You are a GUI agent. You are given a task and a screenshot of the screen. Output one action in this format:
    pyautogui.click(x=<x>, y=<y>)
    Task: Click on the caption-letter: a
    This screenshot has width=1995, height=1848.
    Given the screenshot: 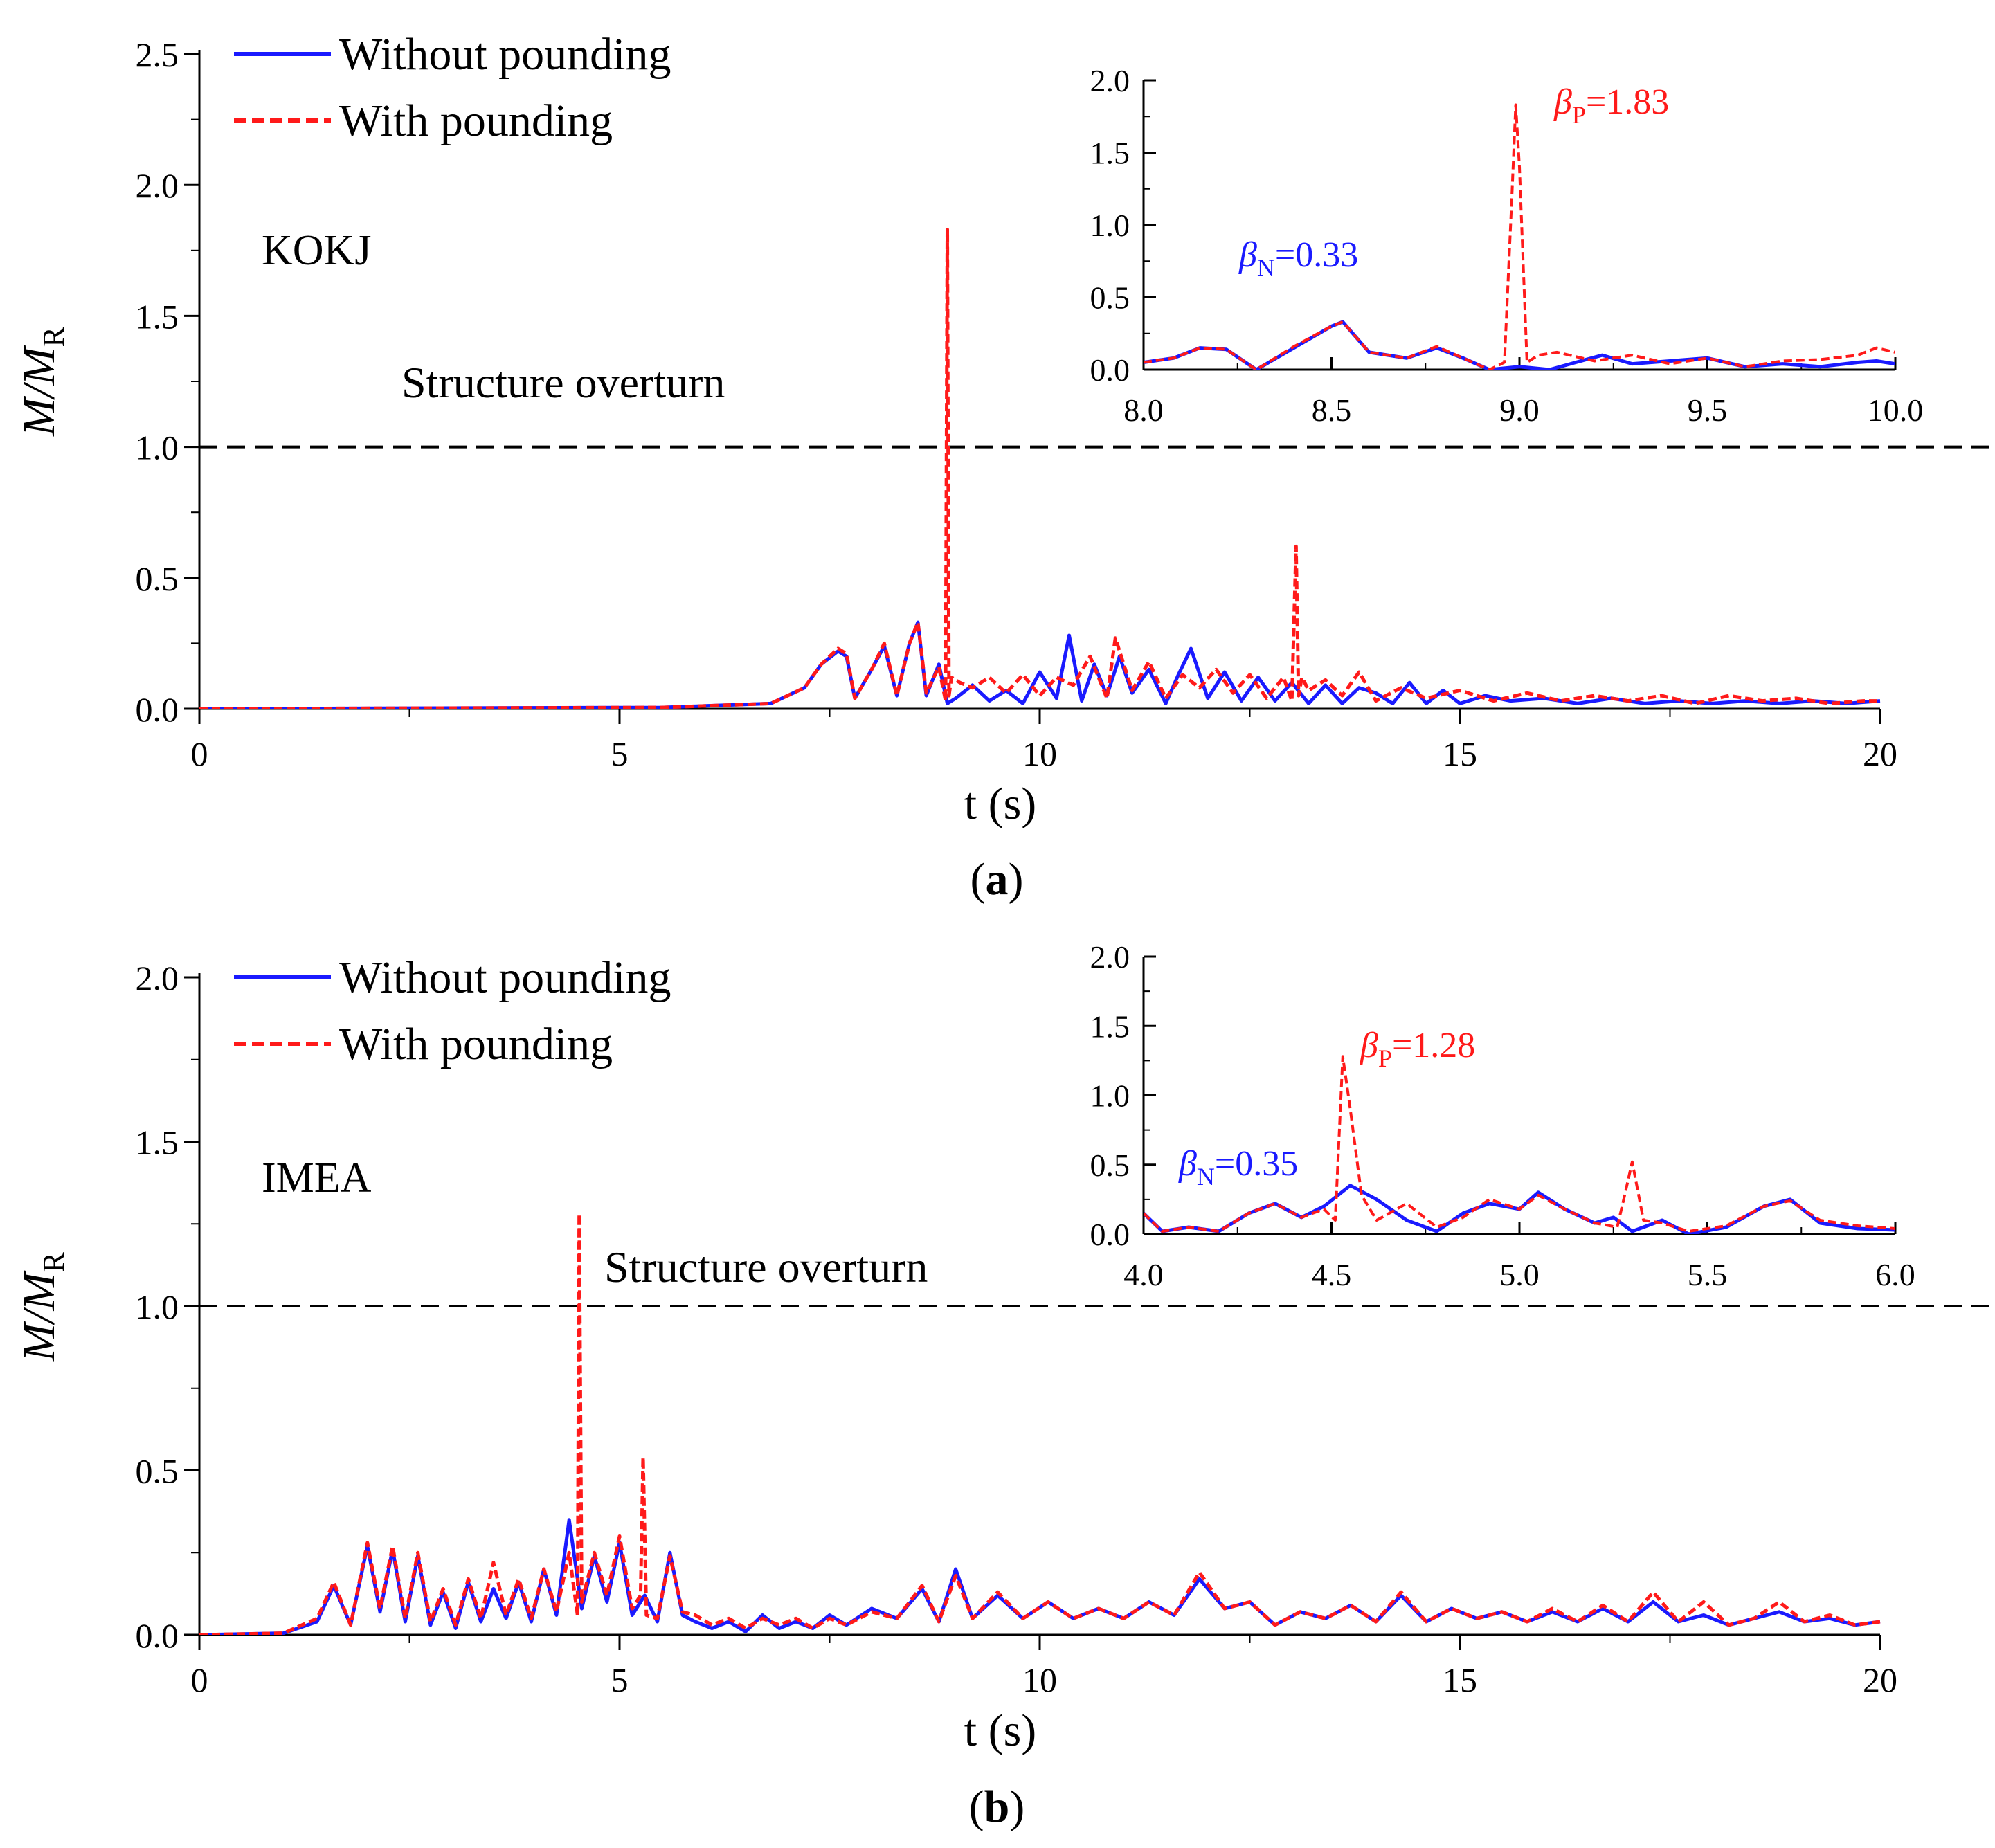 What is the action you would take?
    pyautogui.click(x=997, y=879)
    